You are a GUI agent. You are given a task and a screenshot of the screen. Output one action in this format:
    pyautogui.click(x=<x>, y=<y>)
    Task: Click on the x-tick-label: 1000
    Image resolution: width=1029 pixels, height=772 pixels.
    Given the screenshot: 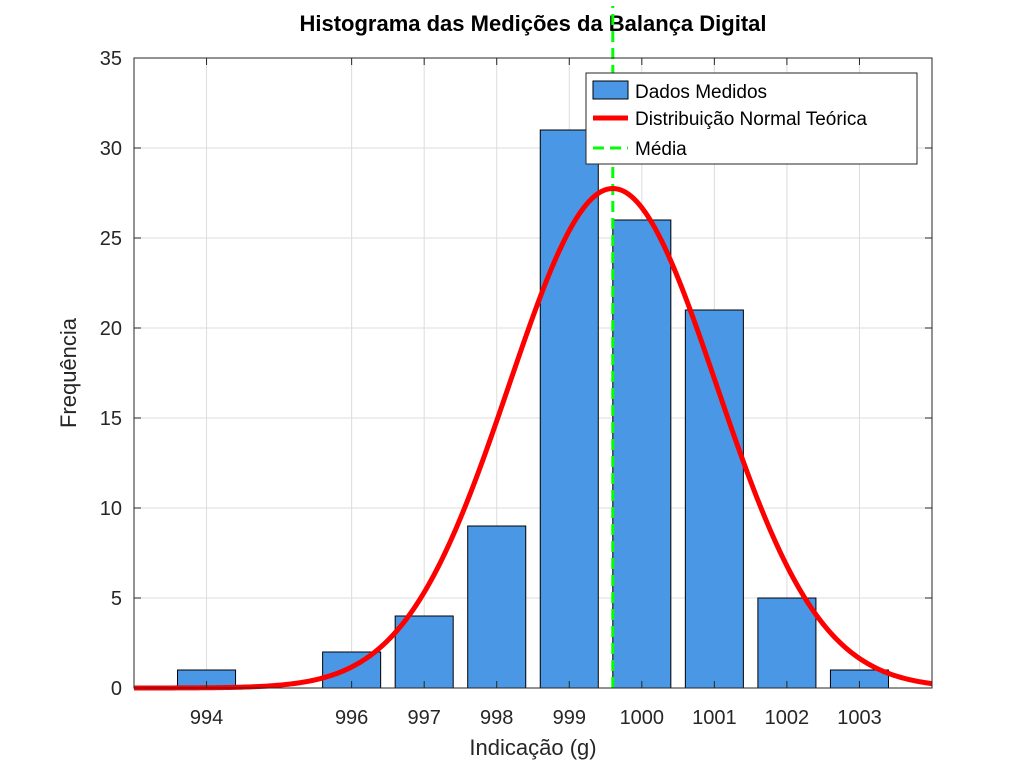 What is the action you would take?
    pyautogui.click(x=642, y=718)
    